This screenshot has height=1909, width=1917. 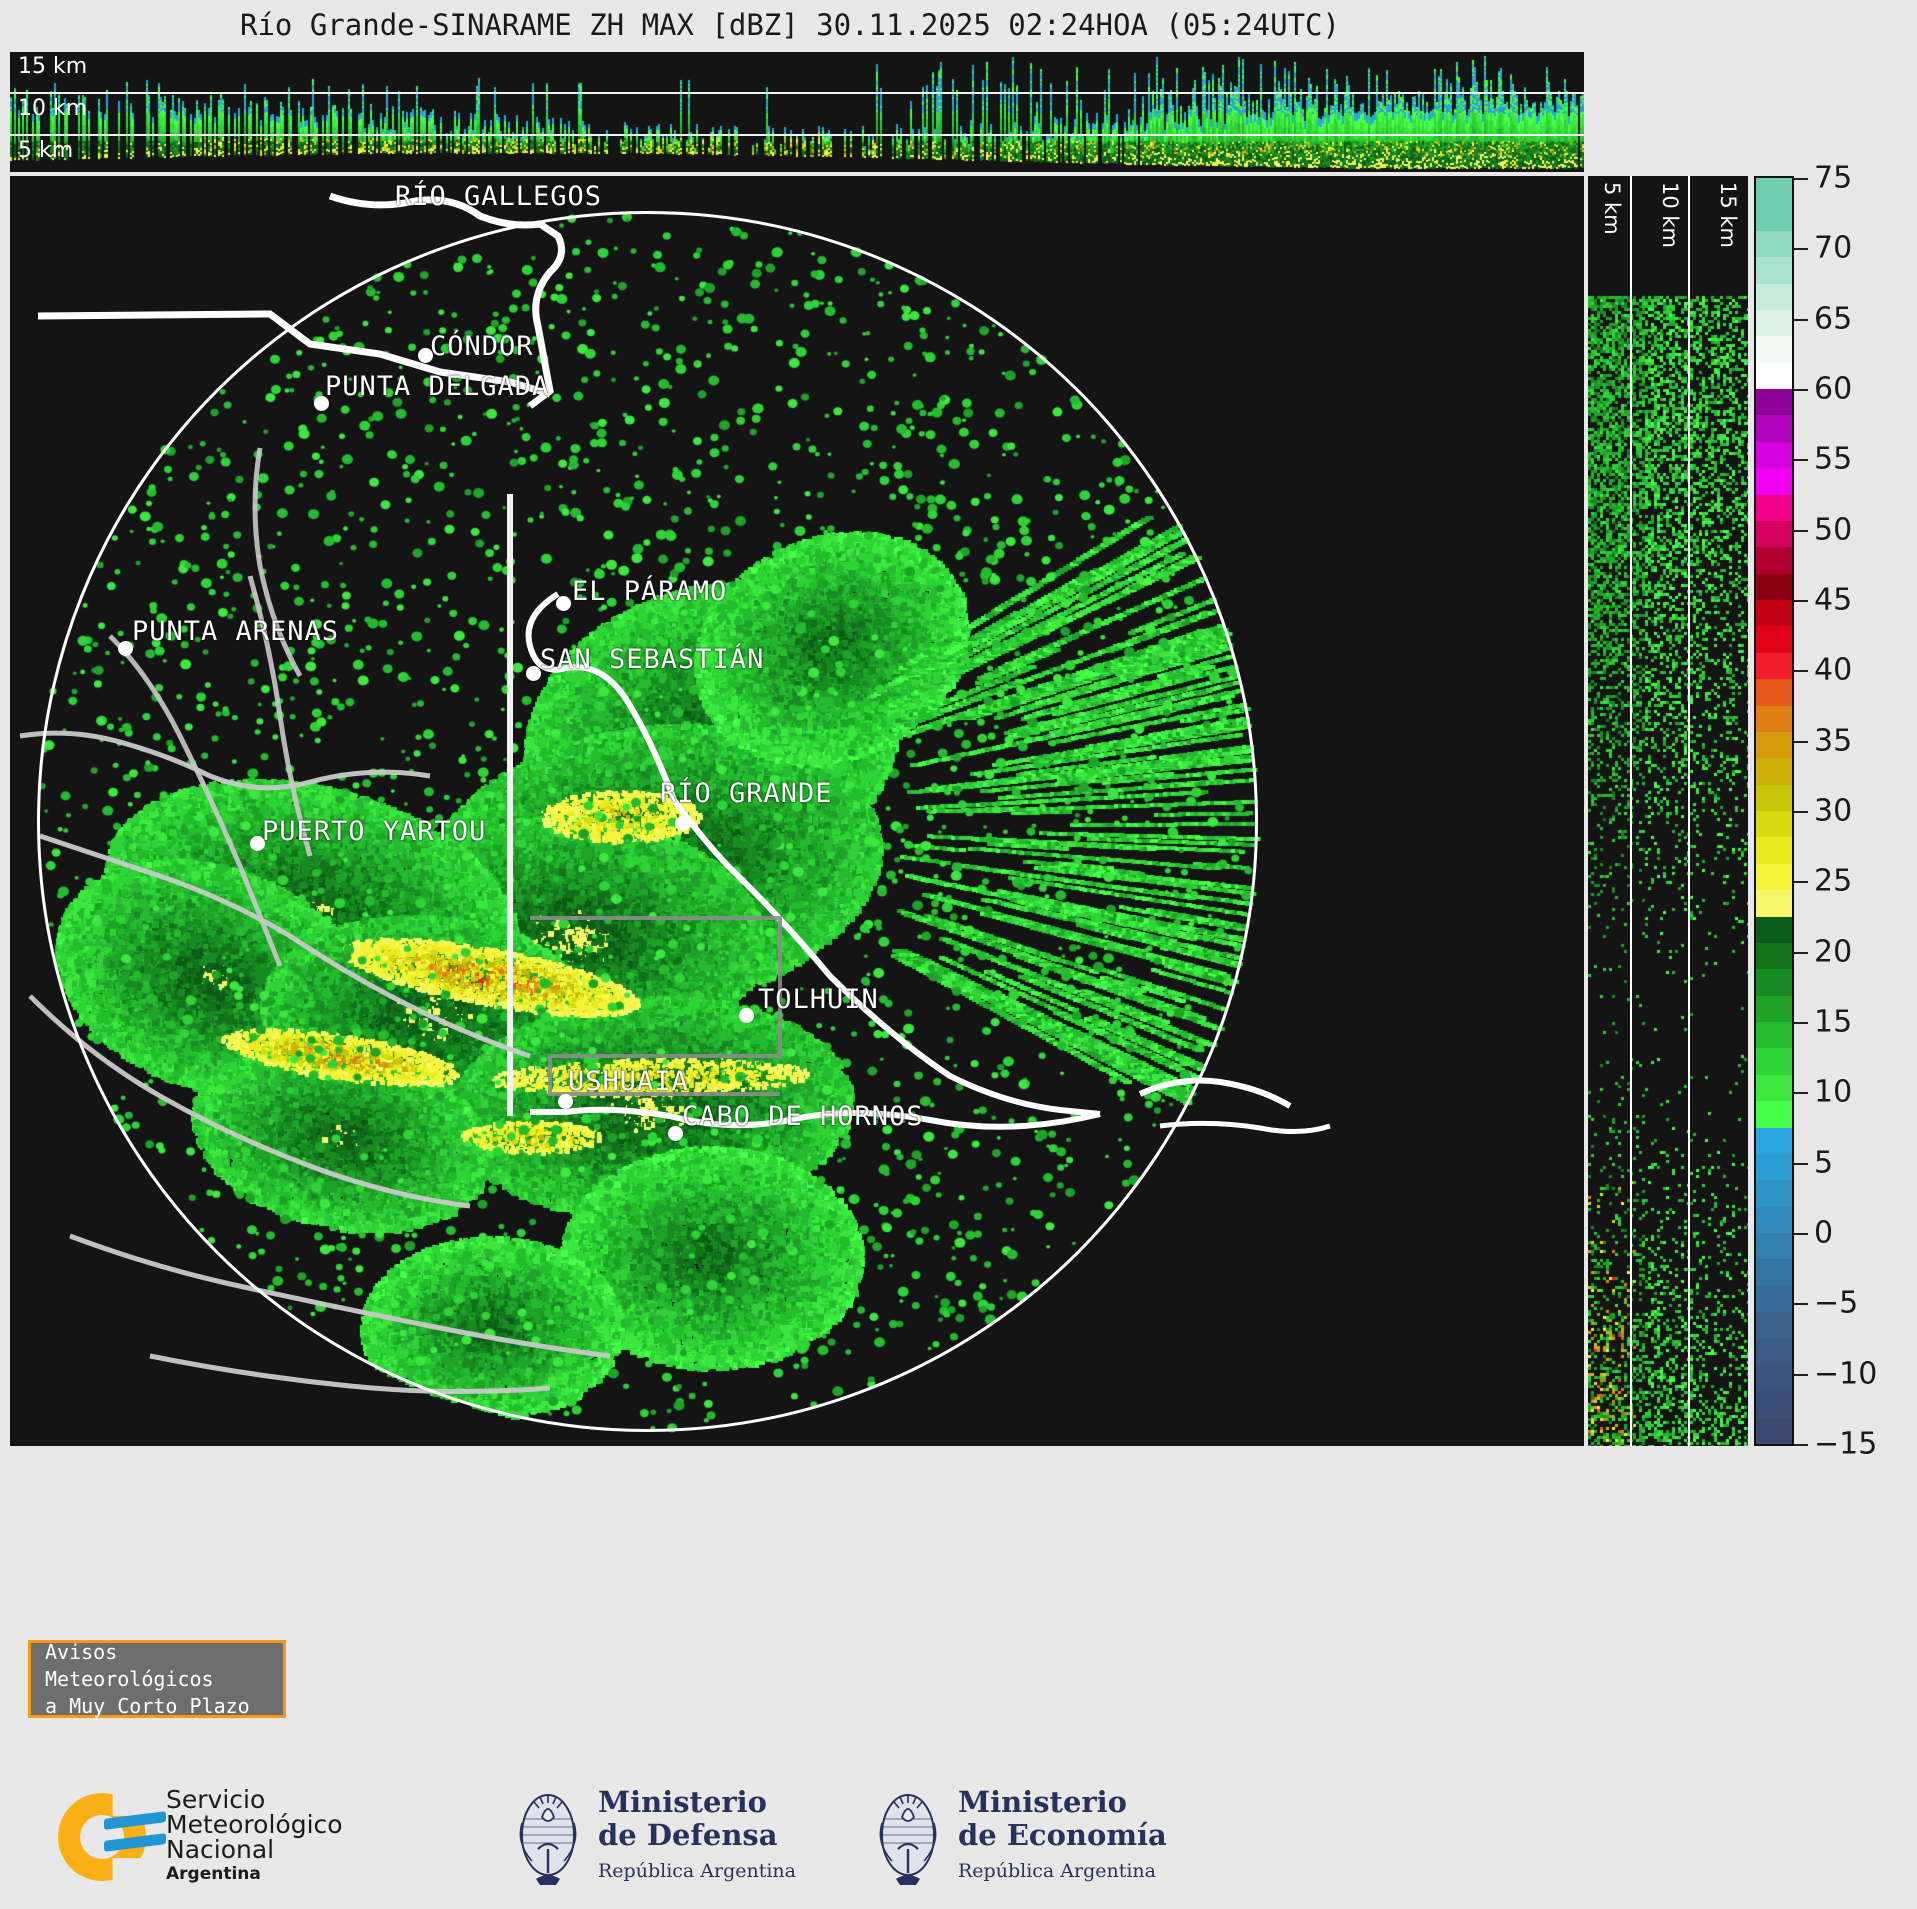 What do you see at coordinates (499, 196) in the screenshot?
I see `city-label: RÍO GALLEGOS` at bounding box center [499, 196].